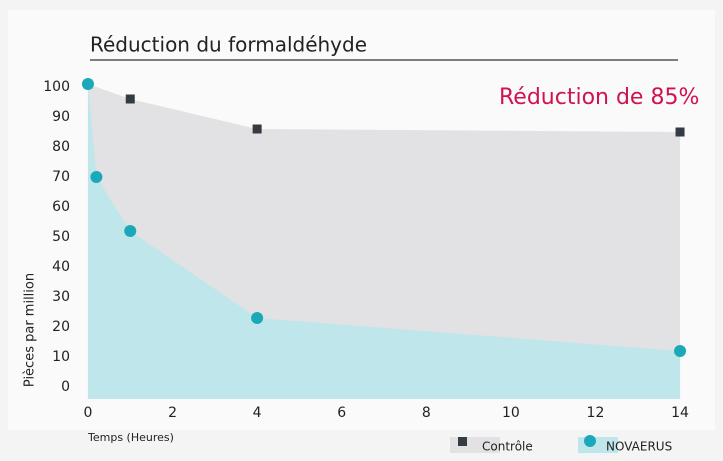 The image size is (723, 461). Describe the element at coordinates (599, 97) in the screenshot. I see `annotation: Réduction de 85%` at that location.